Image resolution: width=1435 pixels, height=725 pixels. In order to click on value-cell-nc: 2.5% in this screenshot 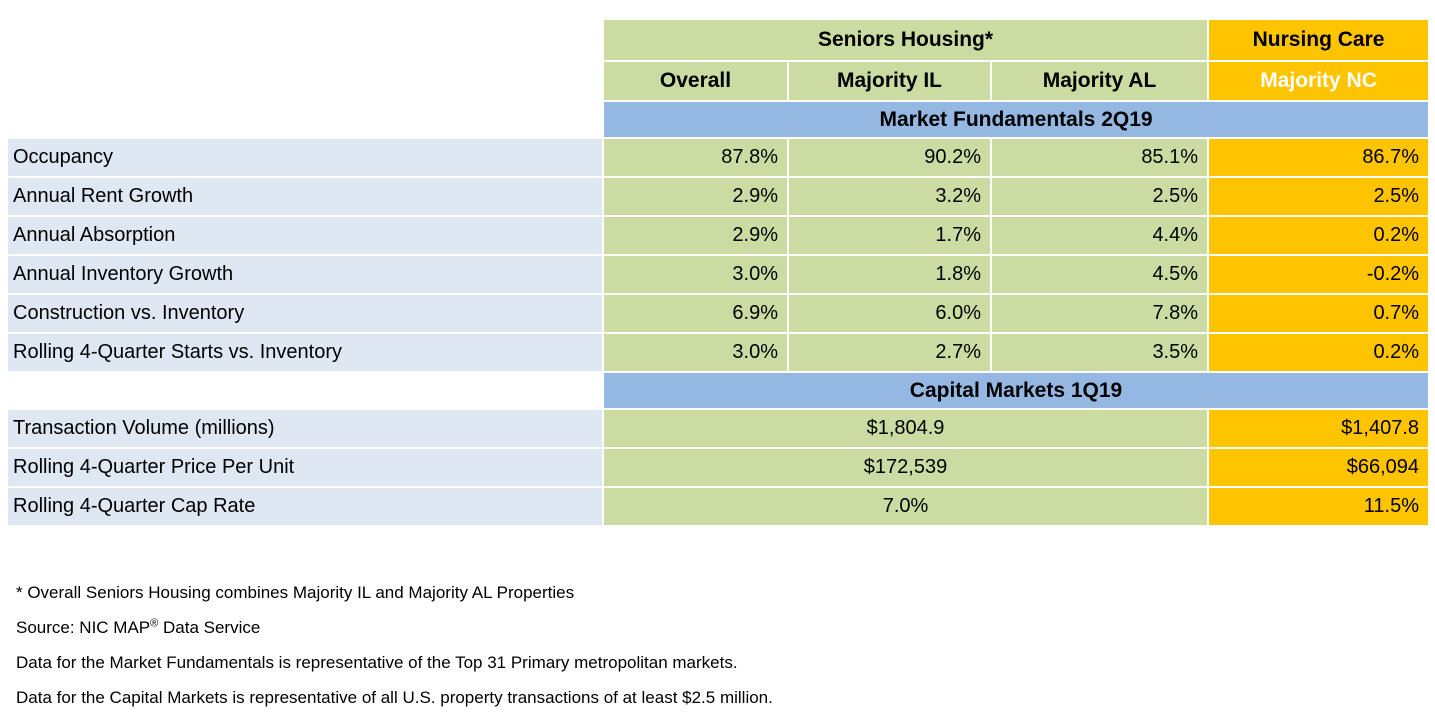, I will do `click(1319, 196)`.